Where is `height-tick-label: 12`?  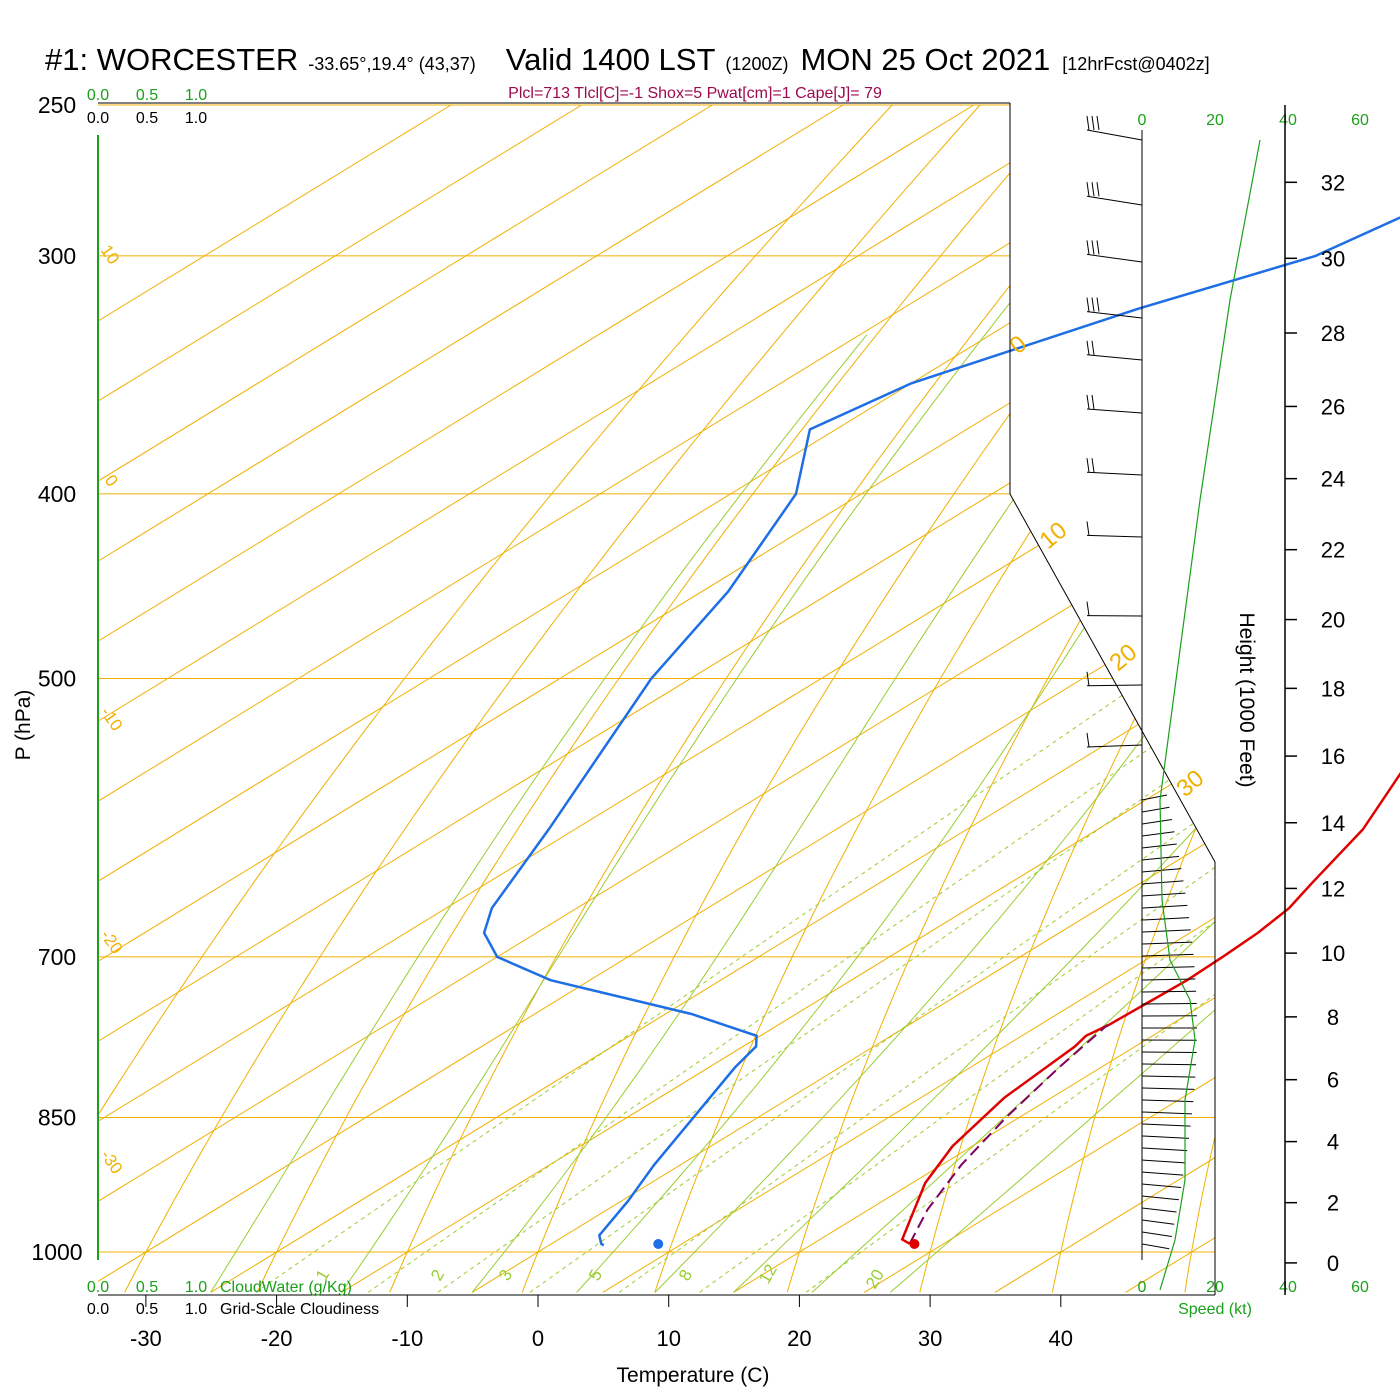
height-tick-label: 12 is located at coordinates (1333, 888).